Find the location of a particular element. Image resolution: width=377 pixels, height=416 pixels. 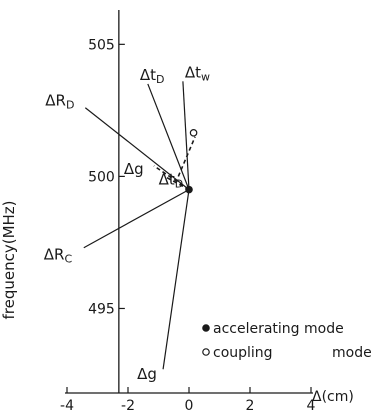

markers is located at coordinates (191, 161).